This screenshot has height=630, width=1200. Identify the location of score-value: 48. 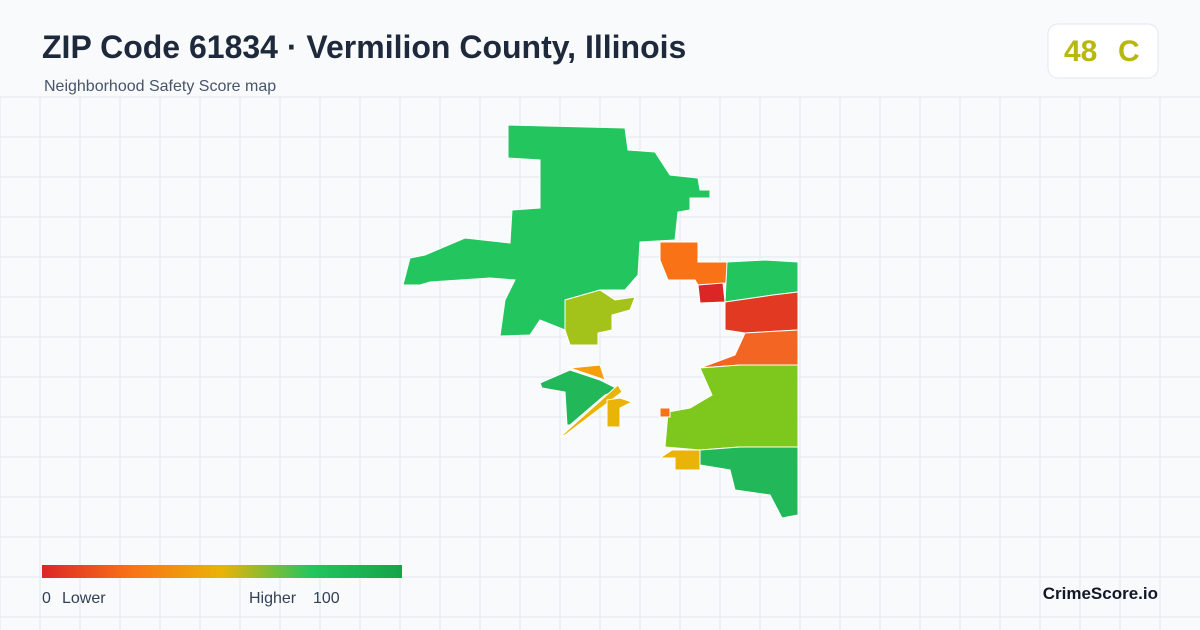
(1080, 51).